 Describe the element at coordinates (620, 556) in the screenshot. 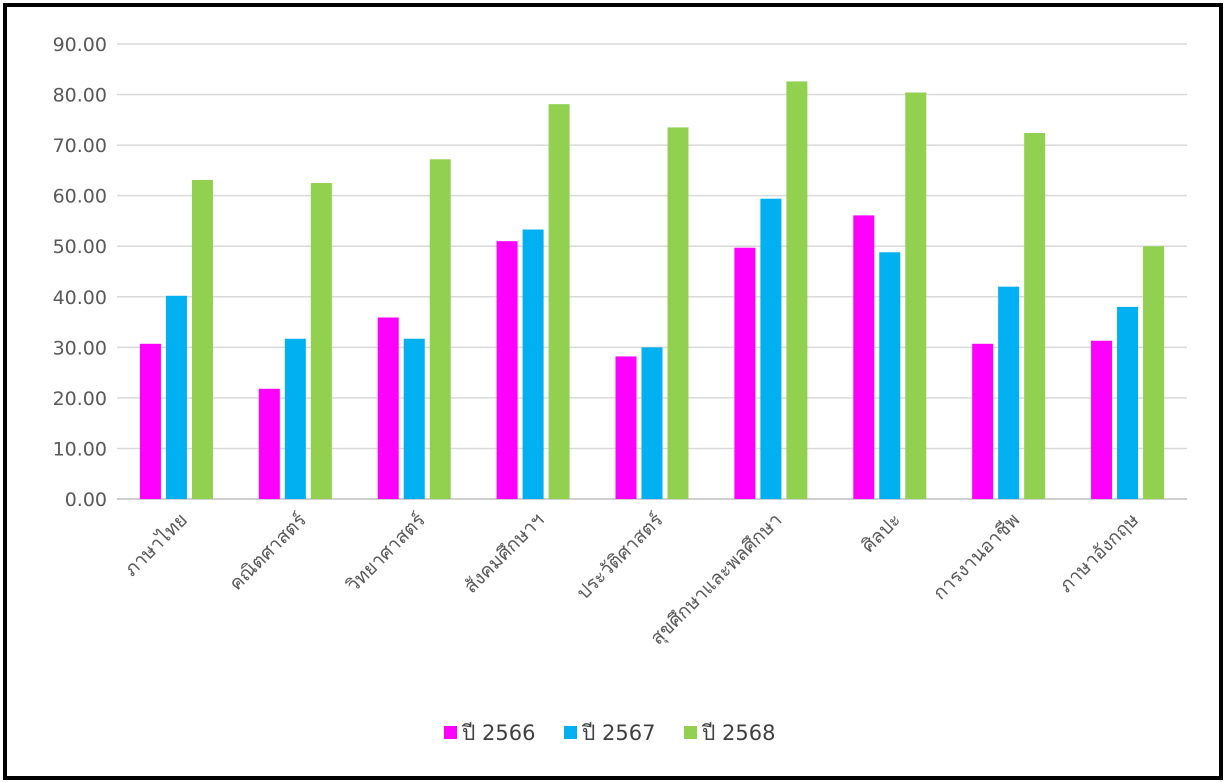

I see `x-tick-label: ประวัติศาสตร์` at that location.